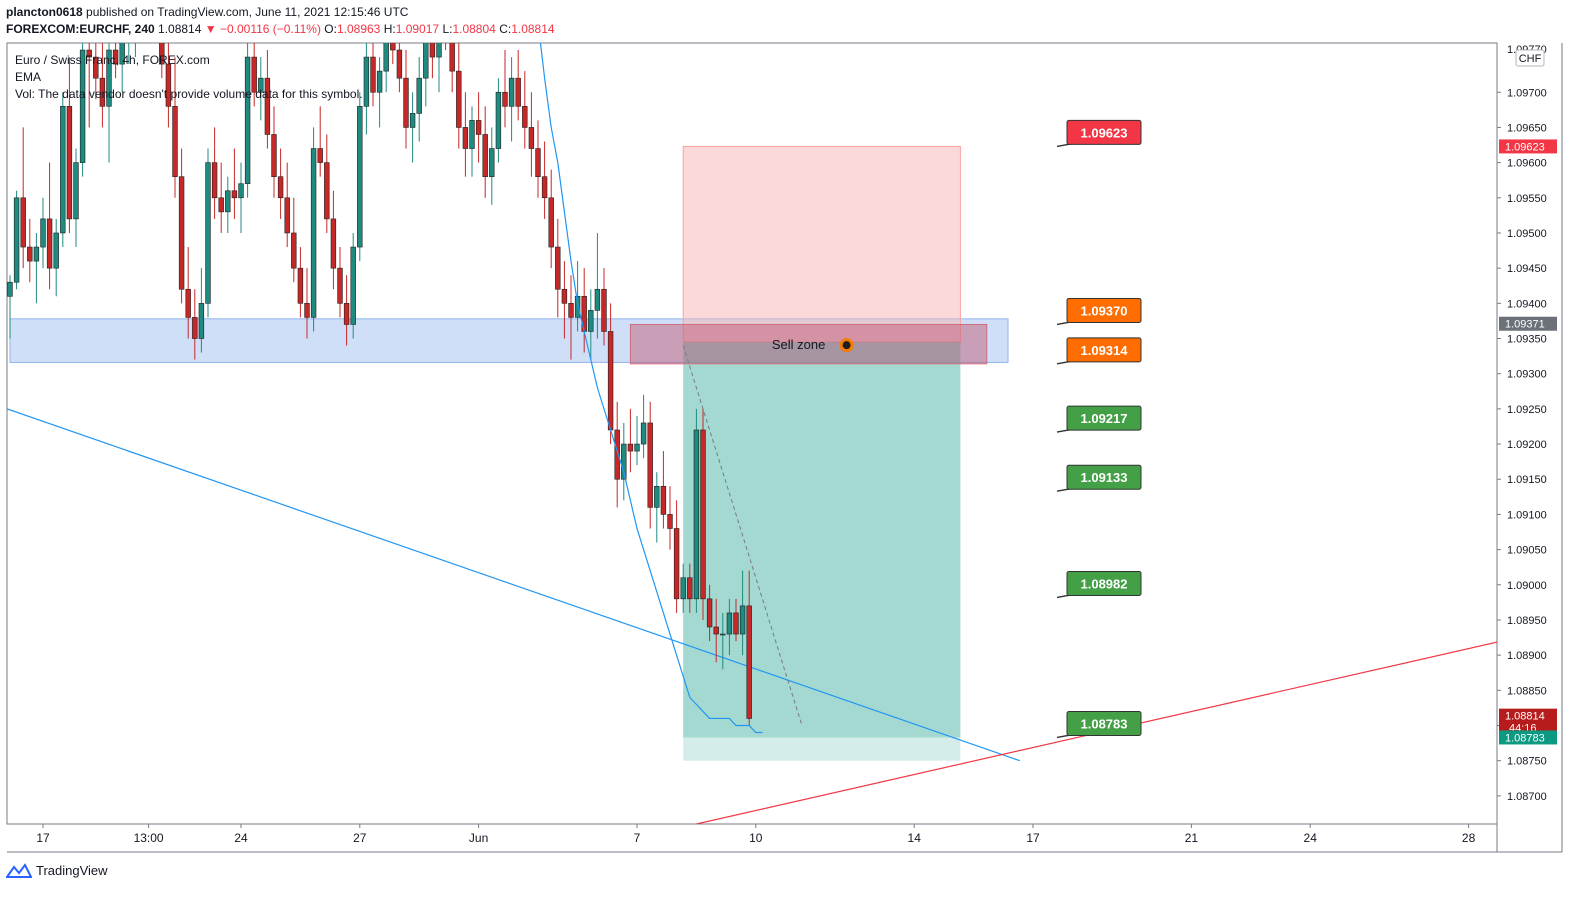 This screenshot has height=897, width=1582. Describe the element at coordinates (822, 540) in the screenshot. I see `take-profit-zone` at that location.